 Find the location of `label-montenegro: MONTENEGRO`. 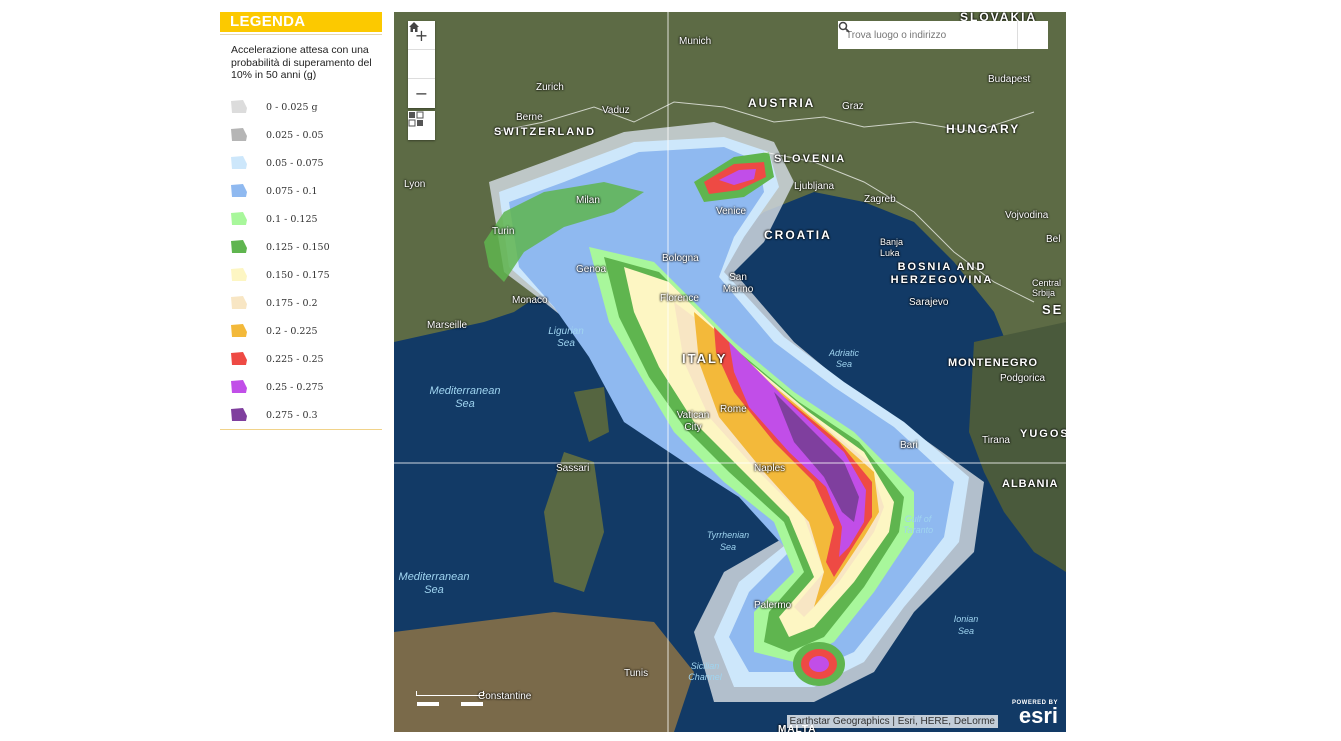

label-montenegro: MONTENEGRO is located at coordinates (993, 363).